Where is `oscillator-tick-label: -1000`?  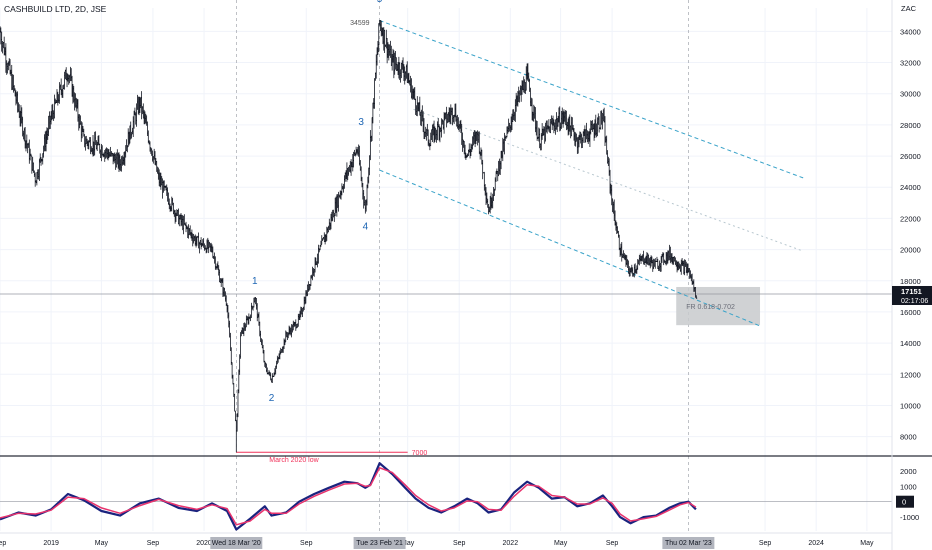 oscillator-tick-label: -1000 is located at coordinates (909, 517).